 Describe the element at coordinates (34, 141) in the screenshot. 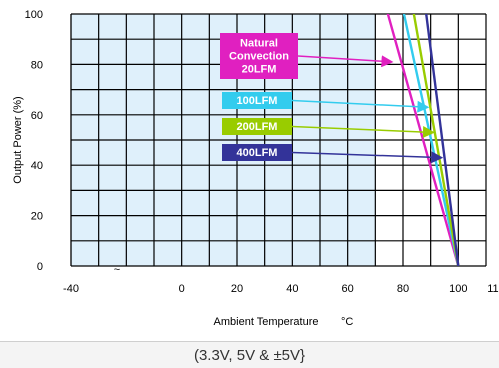

I see `y-tick-labels: 0 20 40 60 80 100` at that location.